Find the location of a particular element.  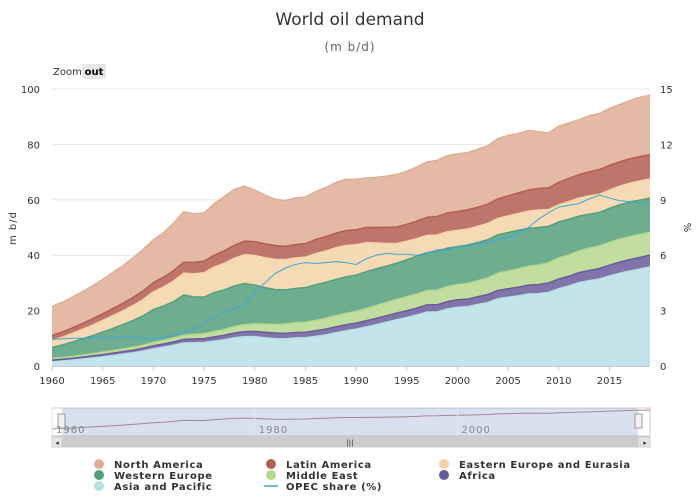

zoom-controls: Zoom out is located at coordinates (79, 71).